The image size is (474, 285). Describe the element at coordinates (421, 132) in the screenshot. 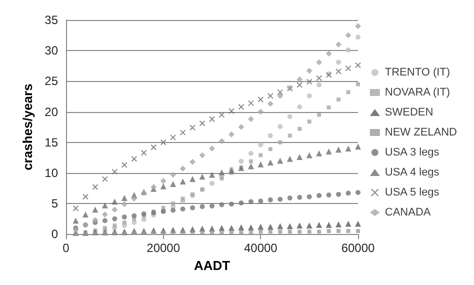

I see `legend-label: NEW ZELAND` at that location.